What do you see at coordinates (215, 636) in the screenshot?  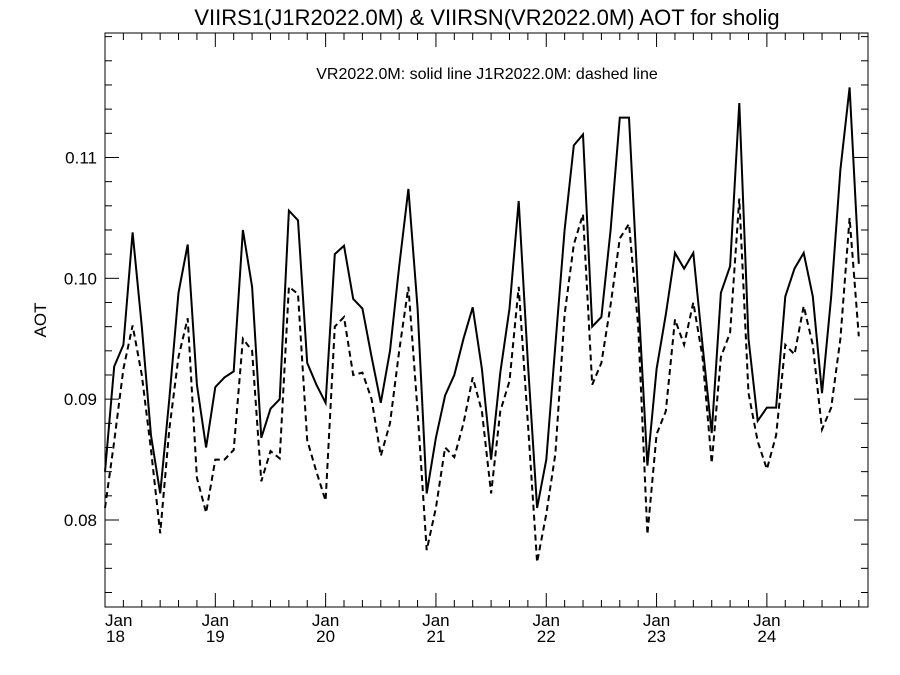 I see `x-tick-label-year: 19` at bounding box center [215, 636].